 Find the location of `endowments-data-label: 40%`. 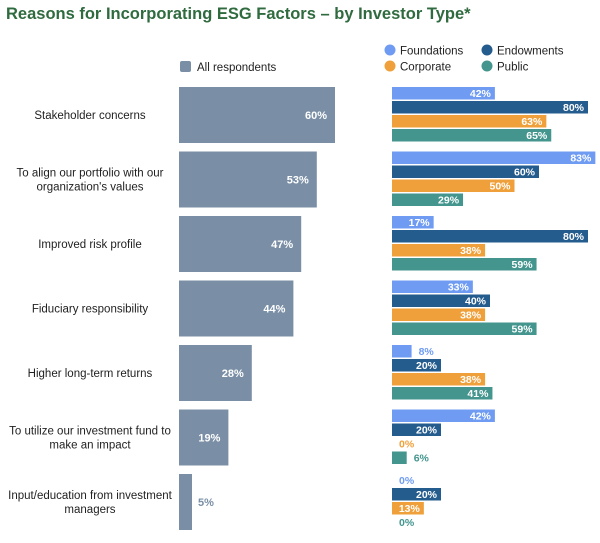

endowments-data-label: 40% is located at coordinates (476, 302).